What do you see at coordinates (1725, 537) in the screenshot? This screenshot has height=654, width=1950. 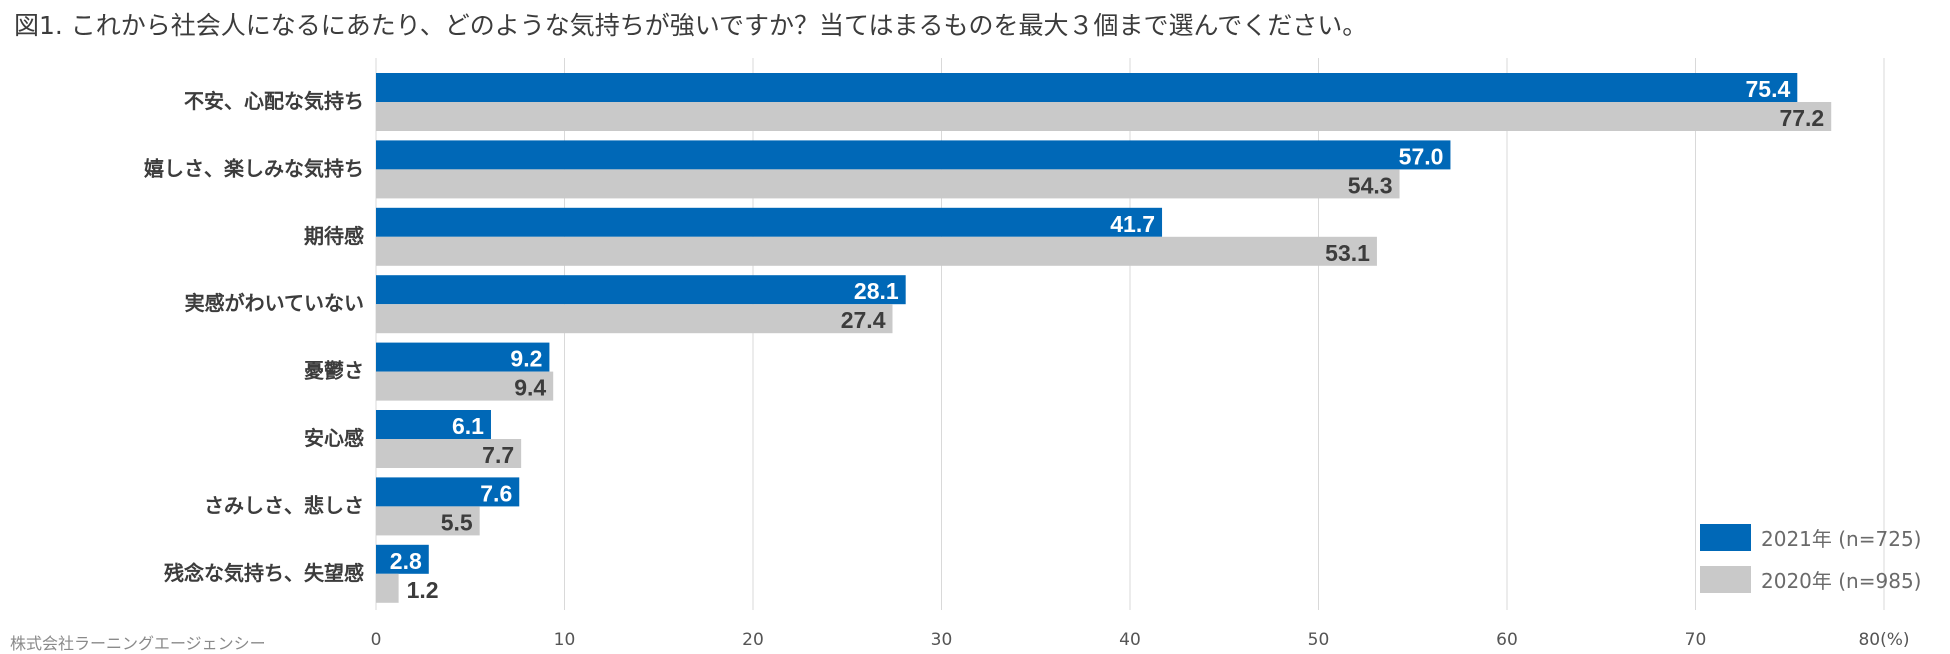 I see `legend-swatch-2021` at bounding box center [1725, 537].